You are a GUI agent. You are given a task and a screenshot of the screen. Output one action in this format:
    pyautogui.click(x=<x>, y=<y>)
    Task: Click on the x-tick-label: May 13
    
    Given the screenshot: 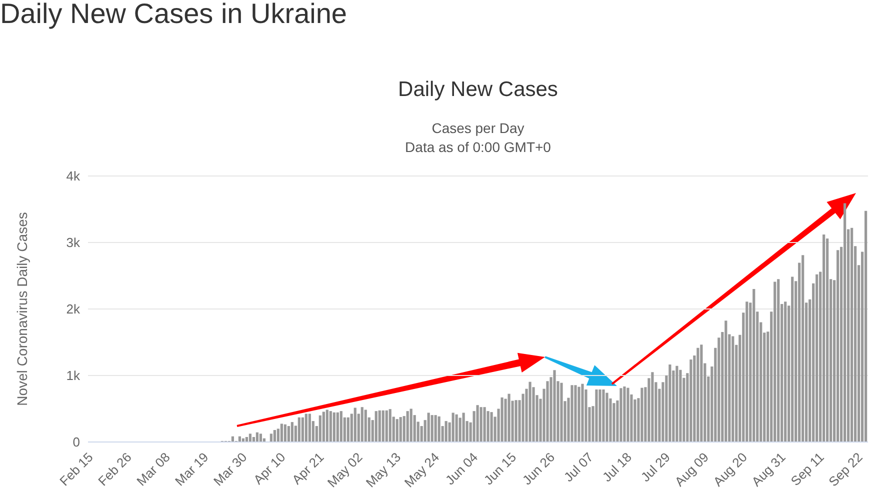 What is the action you would take?
    pyautogui.click(x=383, y=470)
    